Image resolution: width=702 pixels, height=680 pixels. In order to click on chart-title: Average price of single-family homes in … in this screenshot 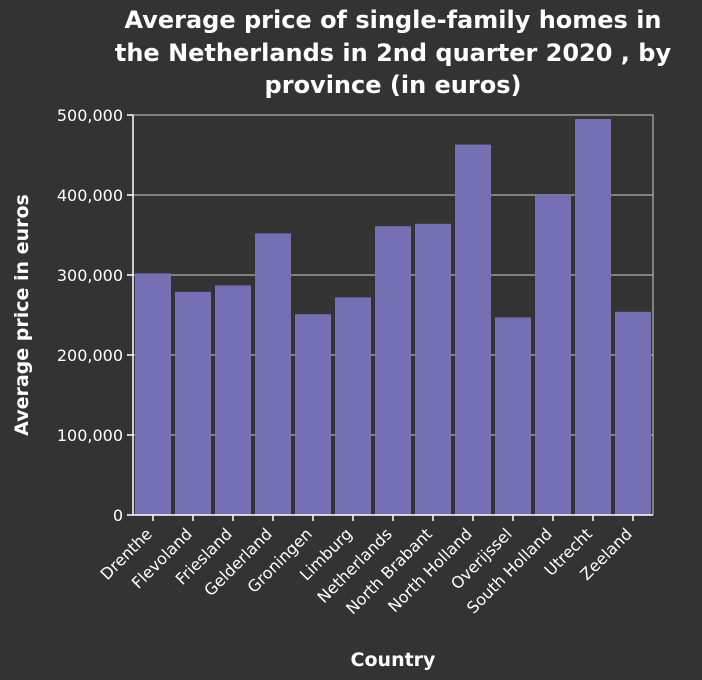, I will do `click(393, 52)`.